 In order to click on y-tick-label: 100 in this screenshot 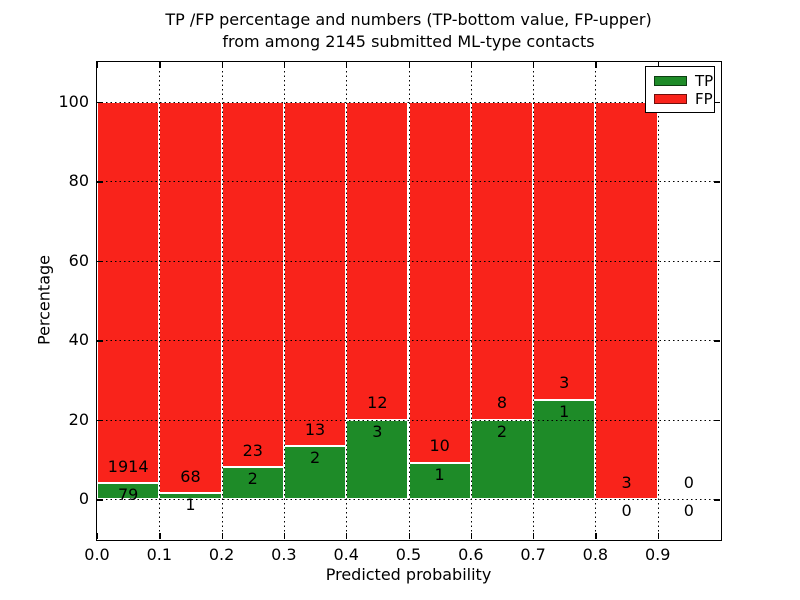, I will do `click(73, 101)`.